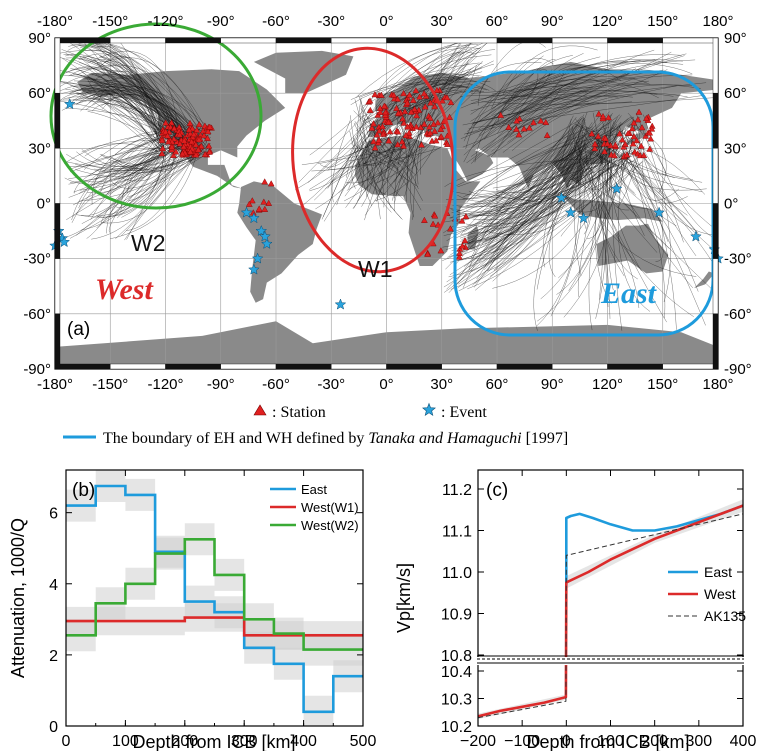  I want to click on x-tick-label: 500, so click(363, 741).